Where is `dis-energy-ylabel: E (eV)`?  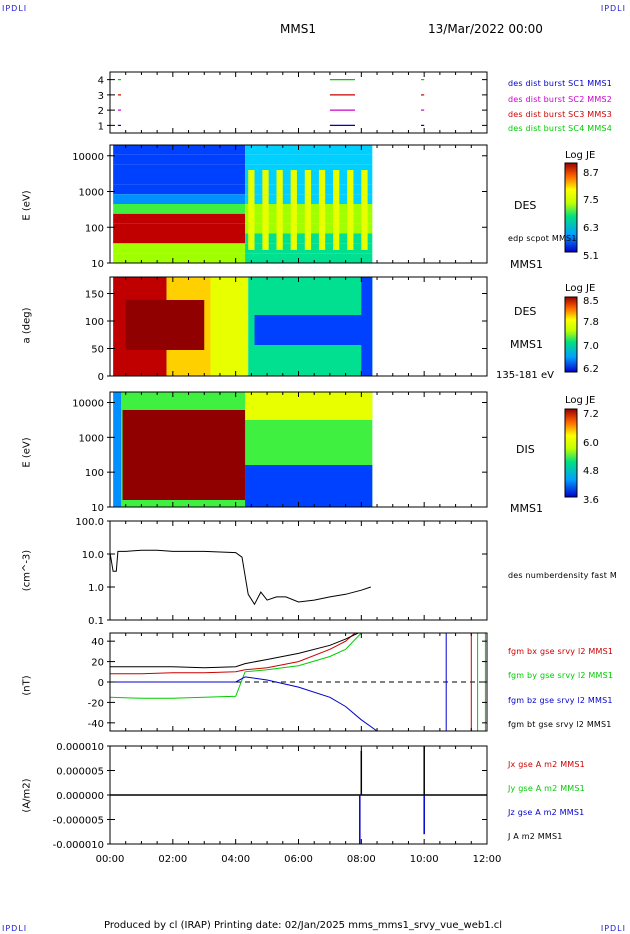
dis-energy-ylabel: E (eV) is located at coordinates (27, 452).